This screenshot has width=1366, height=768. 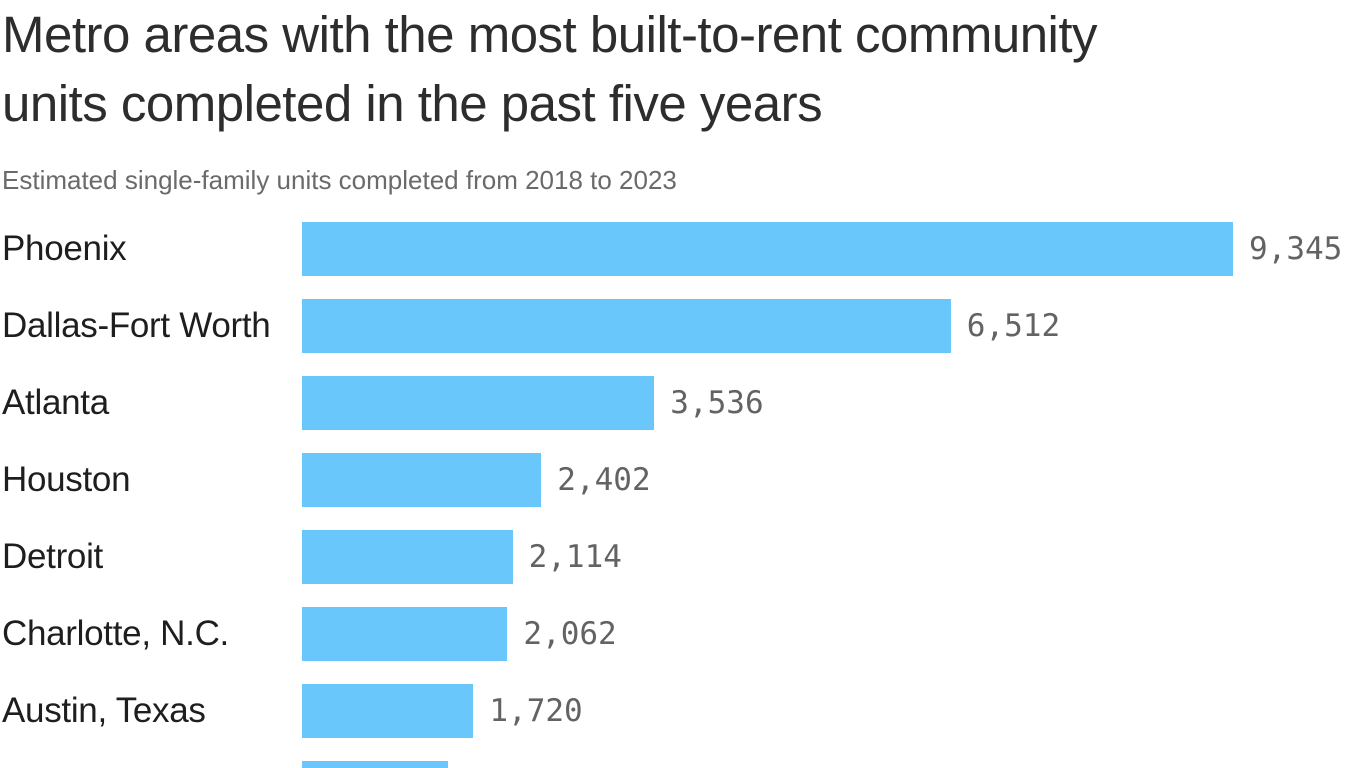 I want to click on chart-row: Charlotte, N.C. 2,062, so click(x=684, y=634).